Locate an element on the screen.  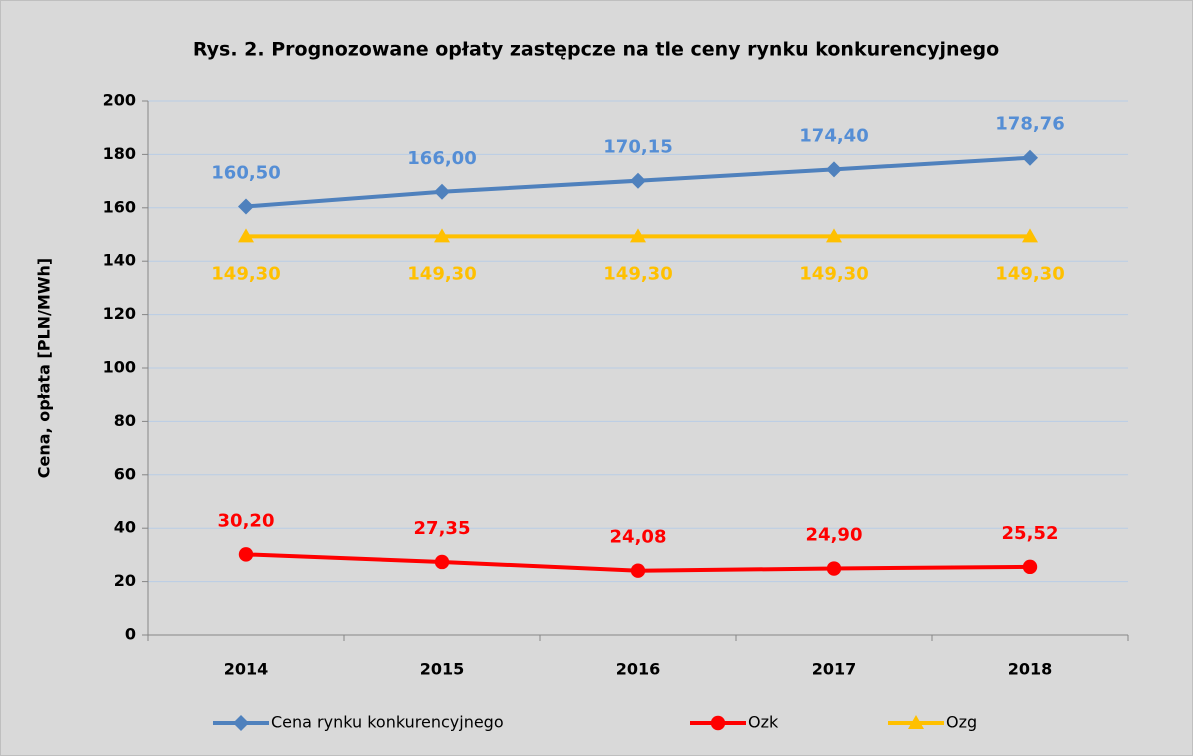
data-label: 30,20 is located at coordinates (246, 520).